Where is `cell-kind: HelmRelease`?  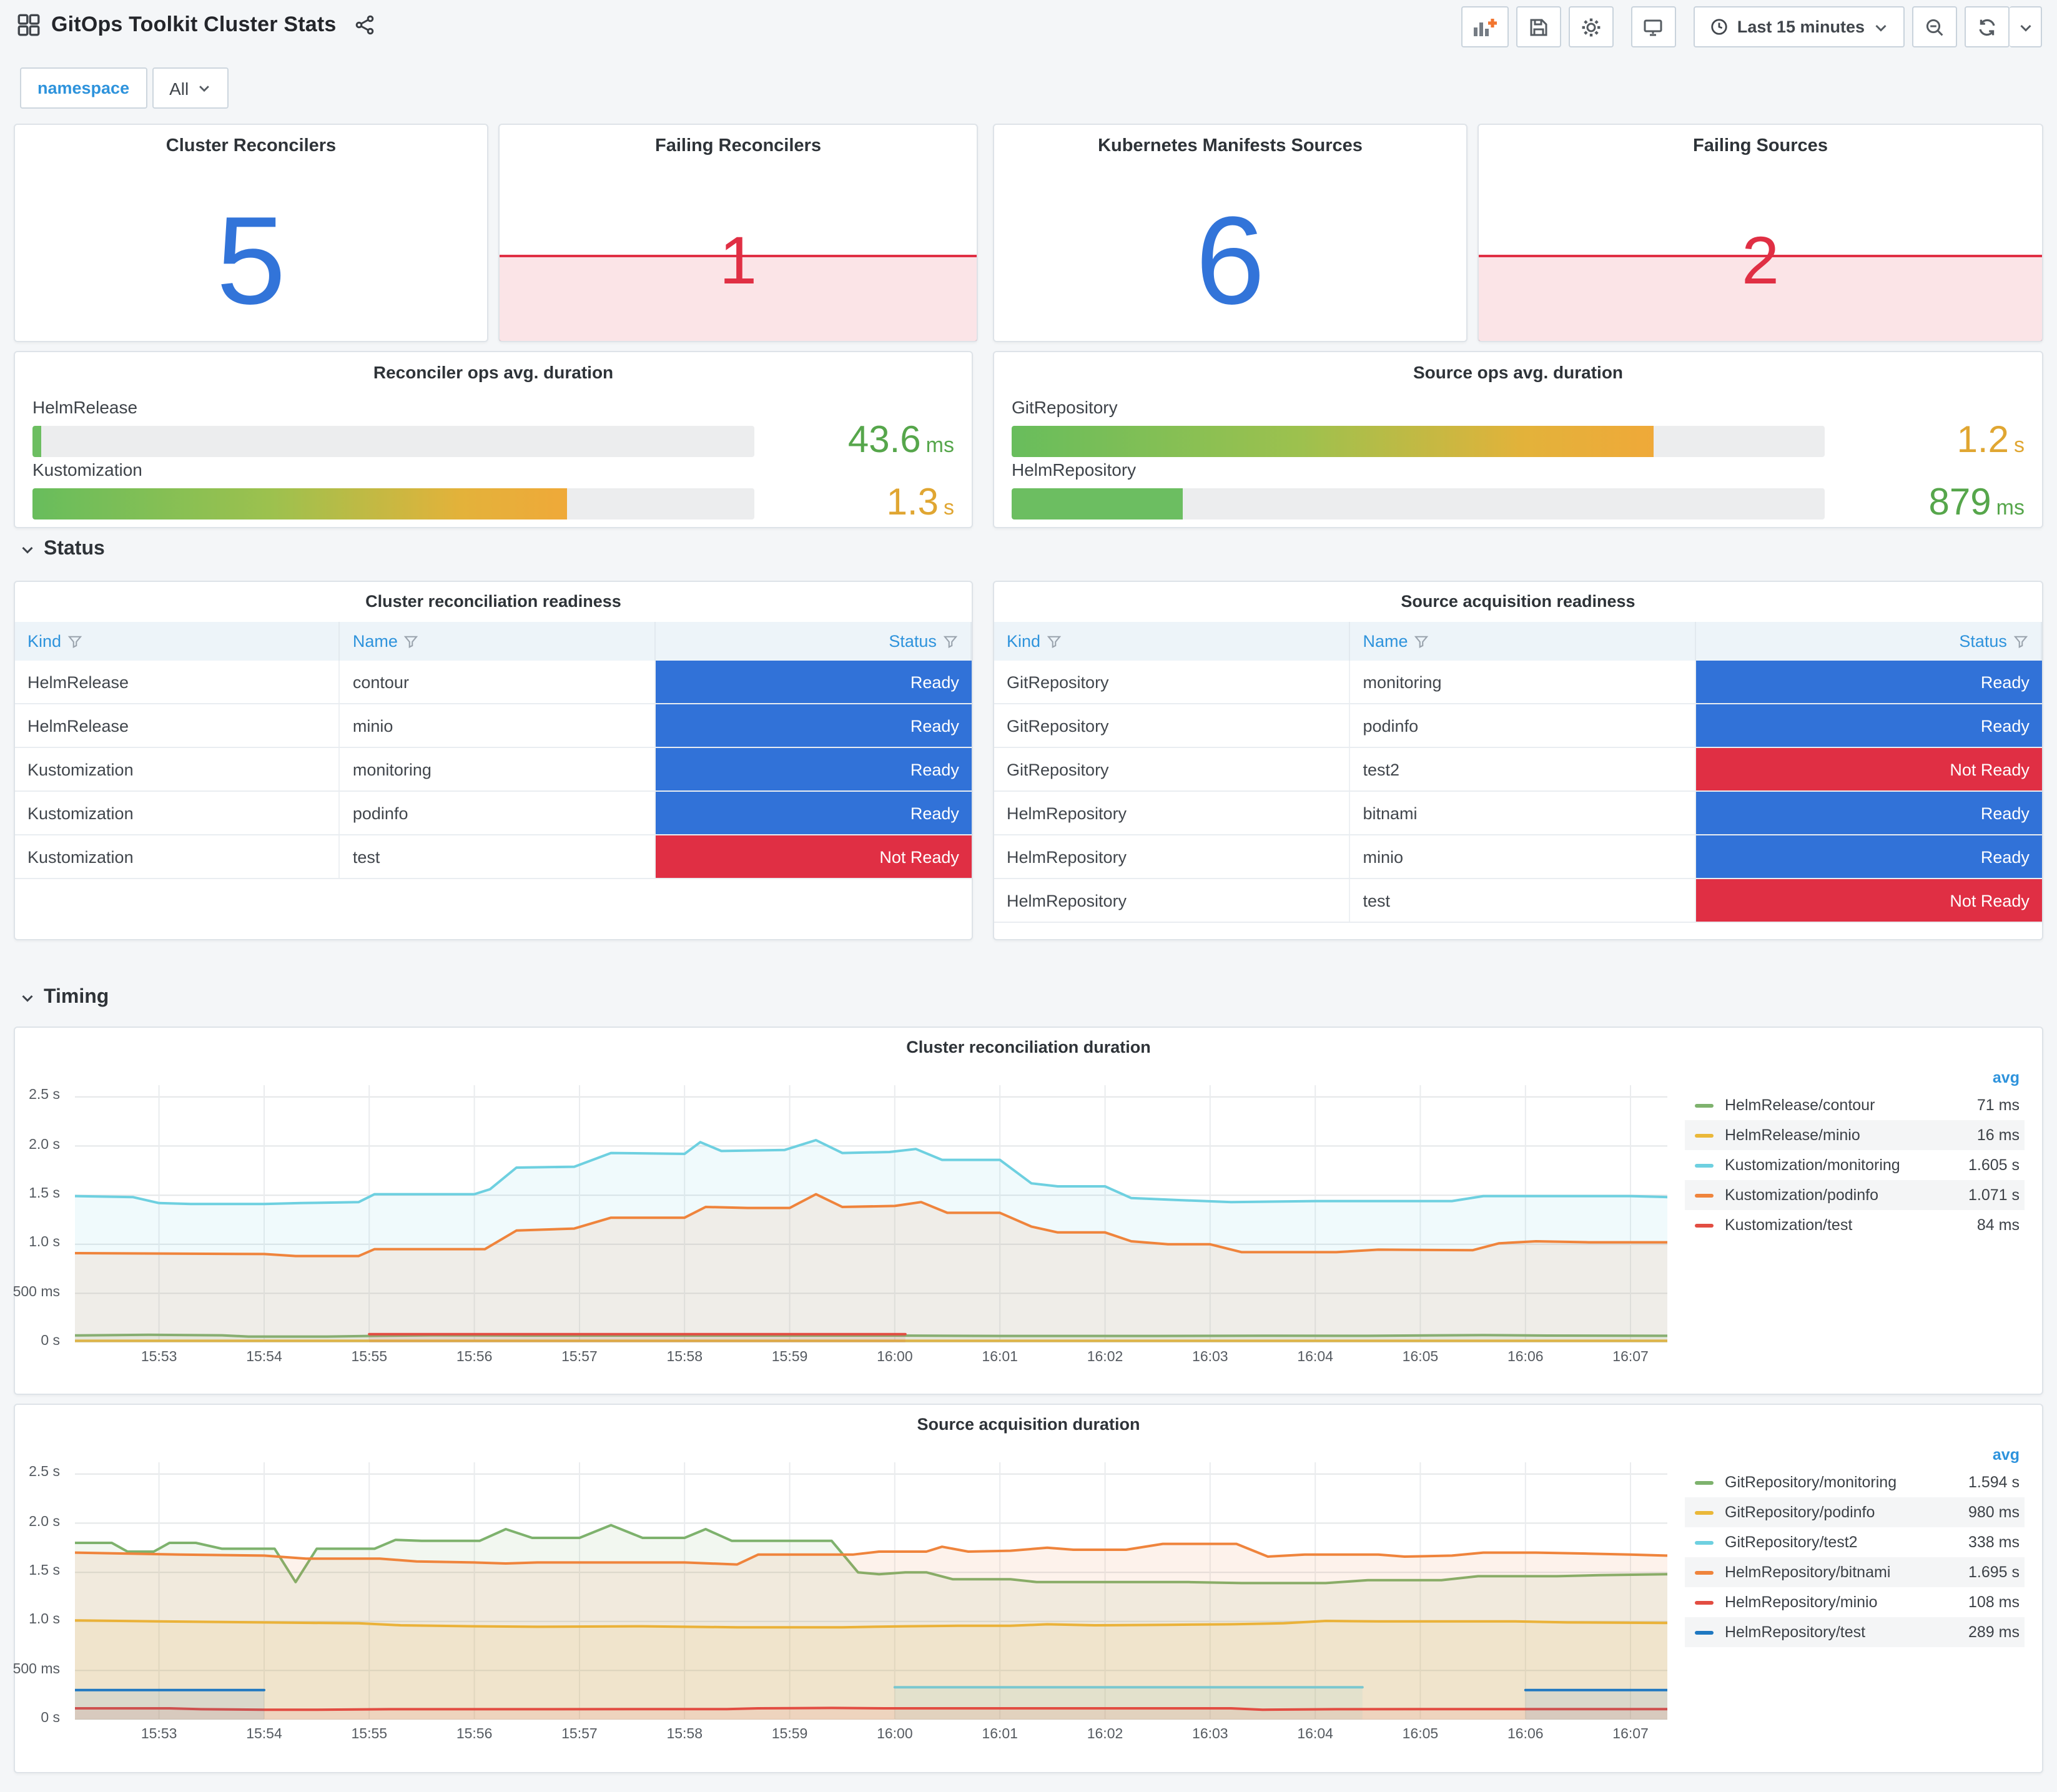 cell-kind: HelmRelease is located at coordinates (177, 682).